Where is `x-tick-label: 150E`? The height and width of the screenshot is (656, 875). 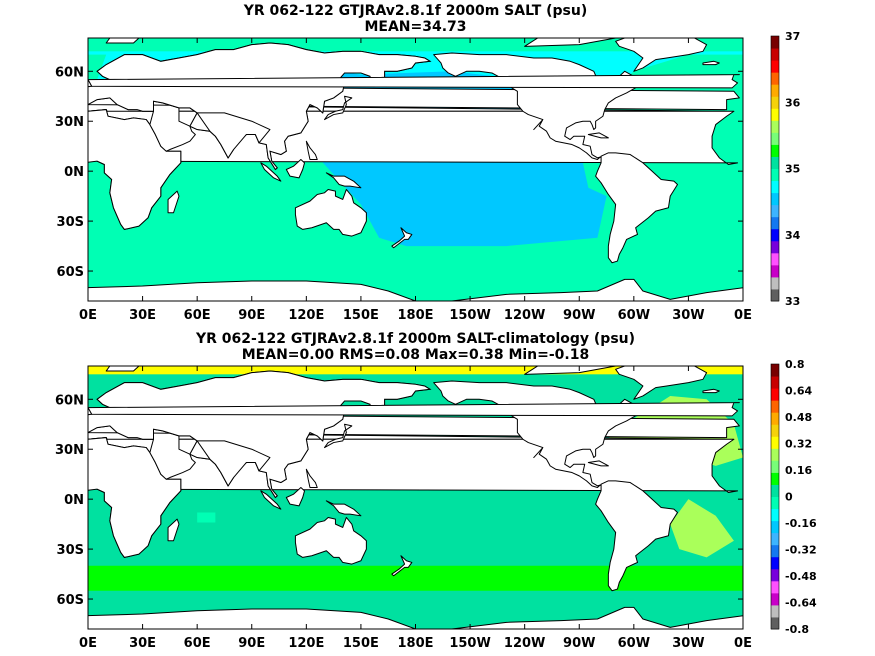 x-tick-label: 150E is located at coordinates (361, 315).